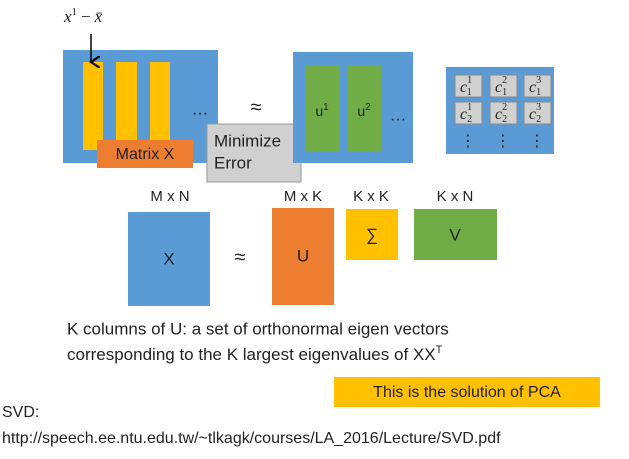  I want to click on matrix-x-label: Matrix X, so click(145, 154).